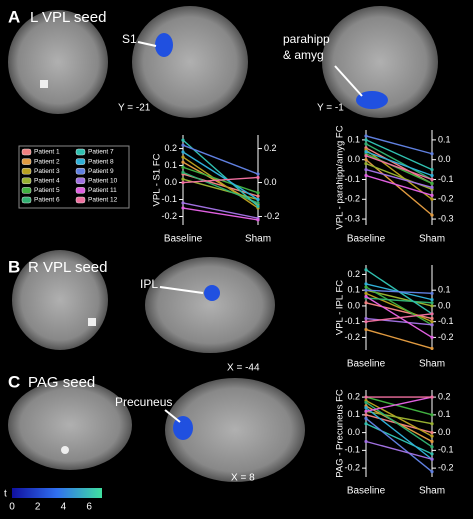 The height and width of the screenshot is (519, 473). I want to click on colorbar-tick-label: 2, so click(38, 507).